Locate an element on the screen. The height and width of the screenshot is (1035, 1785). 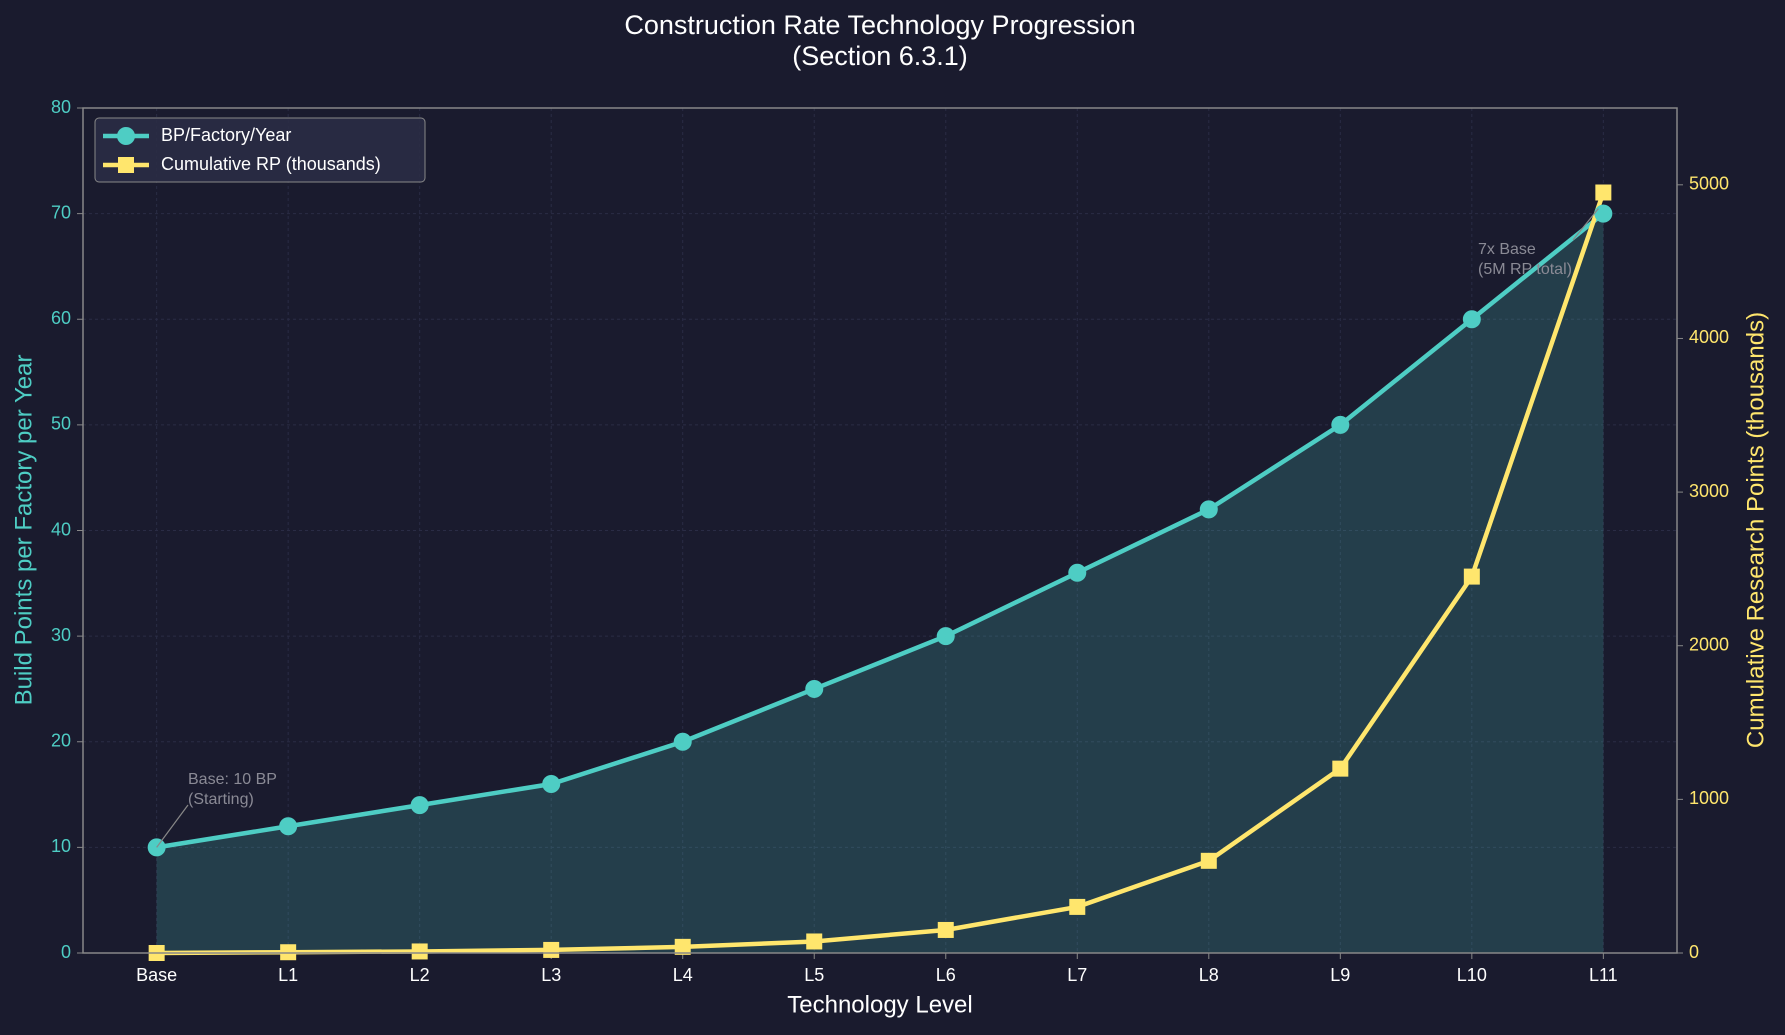
x-tick-label: L6 is located at coordinates (946, 975).